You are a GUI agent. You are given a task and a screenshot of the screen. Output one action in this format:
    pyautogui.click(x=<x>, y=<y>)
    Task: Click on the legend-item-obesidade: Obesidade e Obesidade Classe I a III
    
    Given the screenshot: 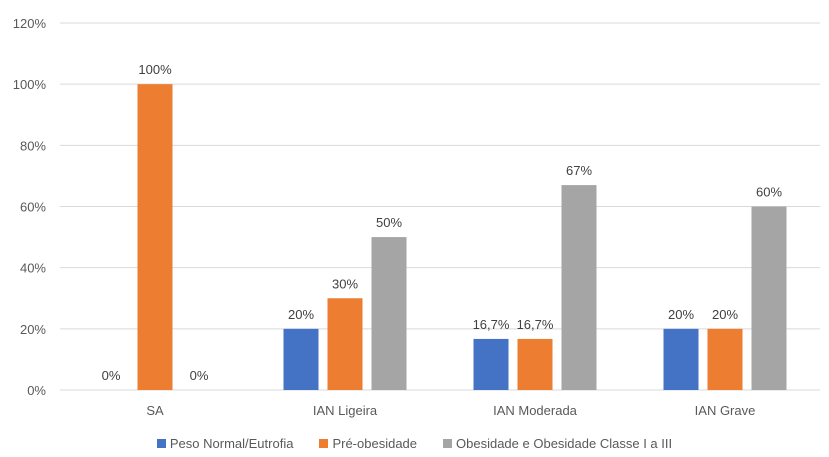 What is the action you would take?
    pyautogui.click(x=557, y=443)
    